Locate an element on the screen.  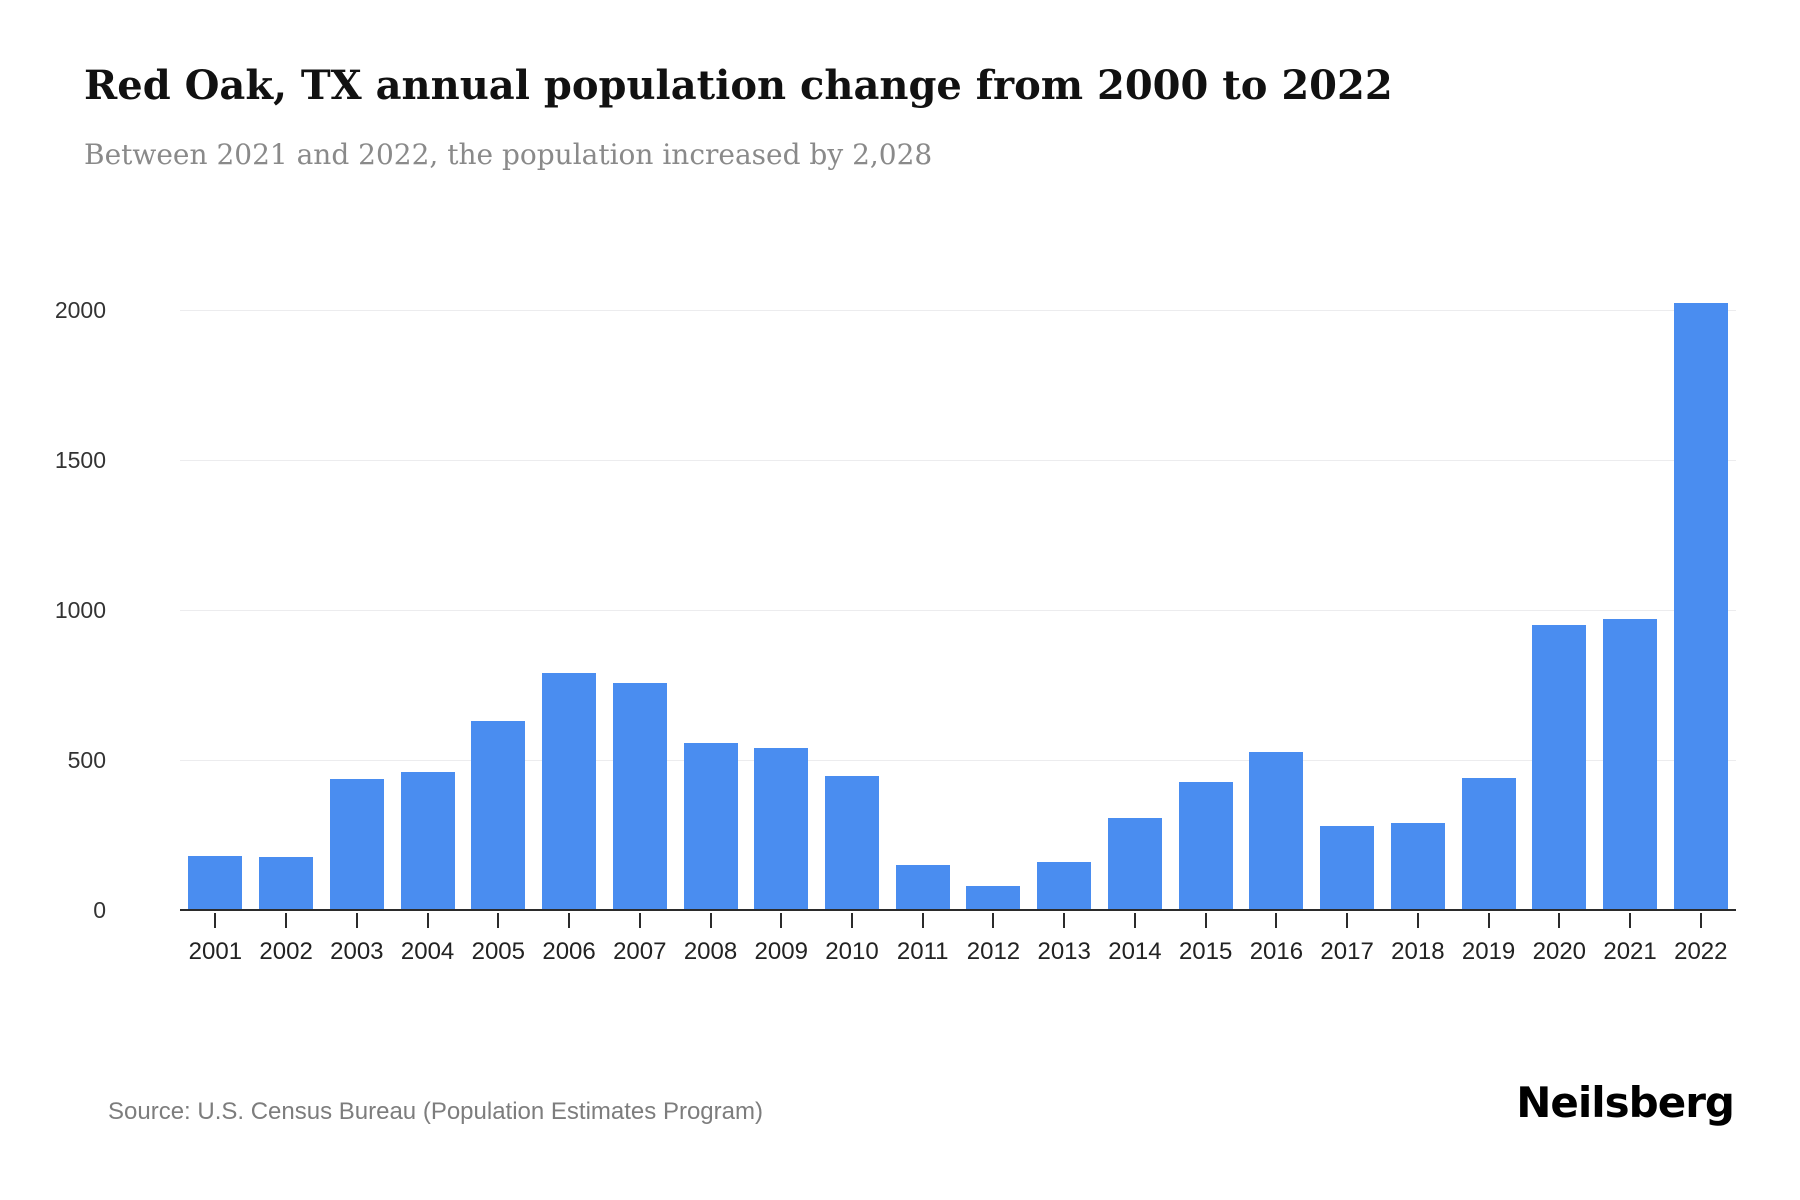
x-cell-2005: 2005 is located at coordinates (498, 939).